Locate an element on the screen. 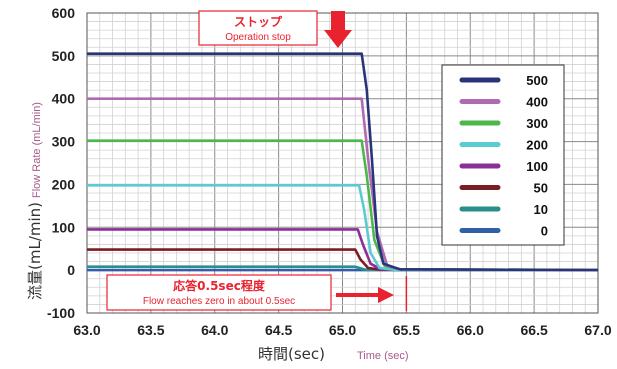 This screenshot has height=369, width=617. right-arrow-icon is located at coordinates (386, 295).